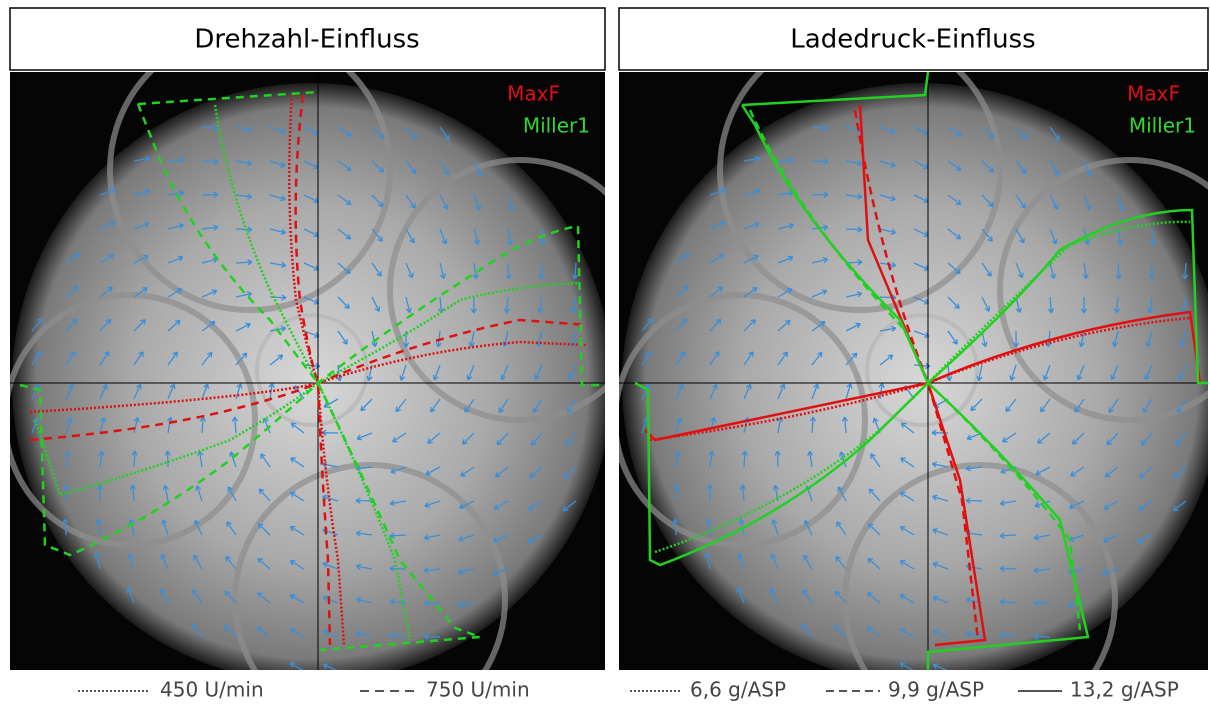  Describe the element at coordinates (533, 94) in the screenshot. I see `series-label: MaxF` at that location.